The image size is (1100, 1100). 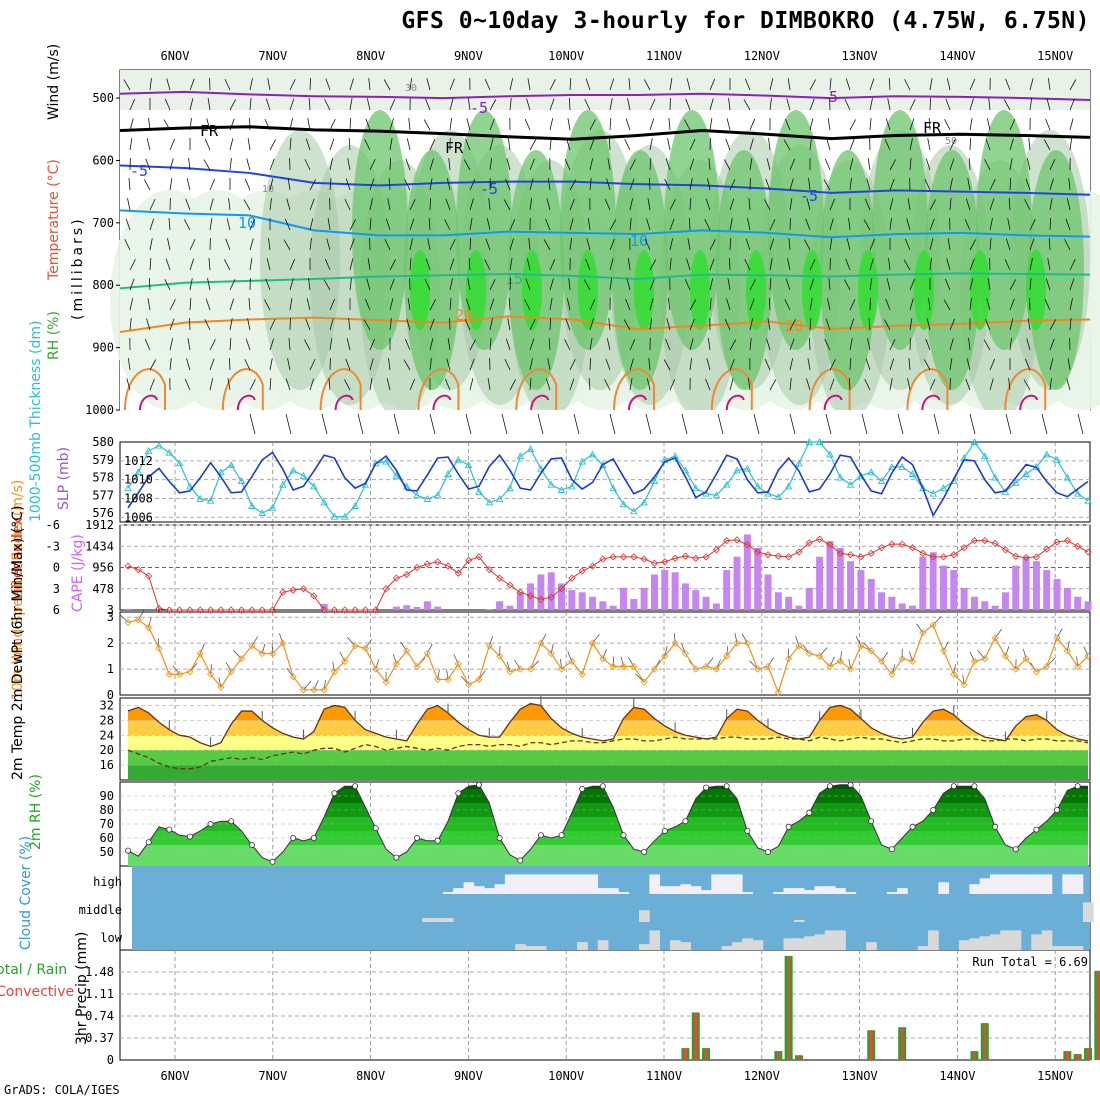 What do you see at coordinates (892, 893) in the screenshot?
I see `cloud-bar-high` at bounding box center [892, 893].